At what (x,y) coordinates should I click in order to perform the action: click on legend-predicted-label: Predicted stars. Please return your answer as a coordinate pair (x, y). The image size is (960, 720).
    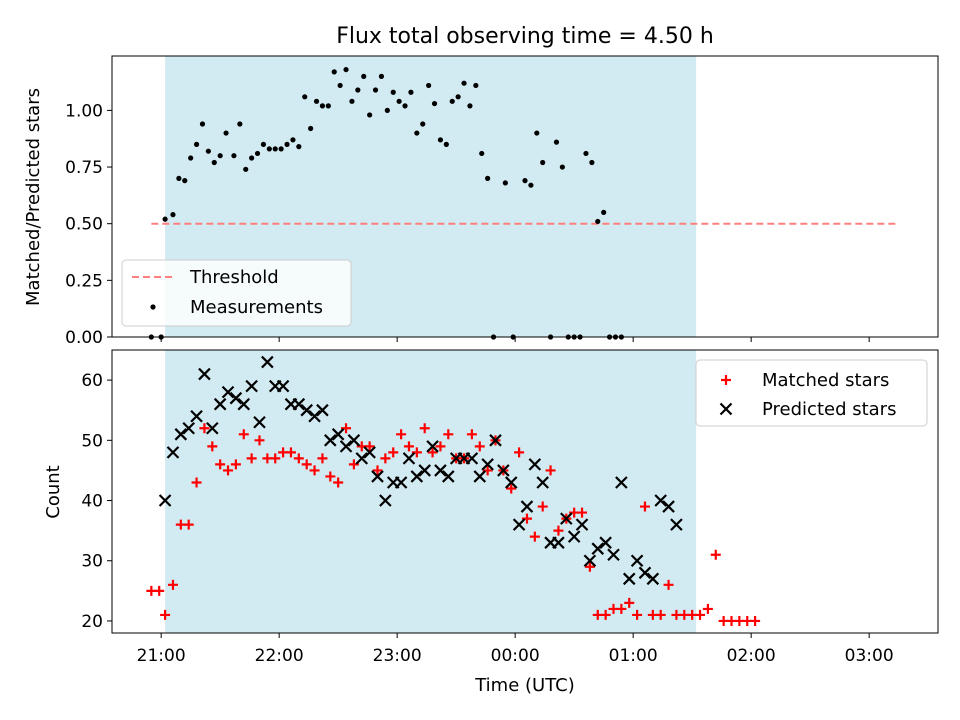
    Looking at the image, I should click on (829, 409).